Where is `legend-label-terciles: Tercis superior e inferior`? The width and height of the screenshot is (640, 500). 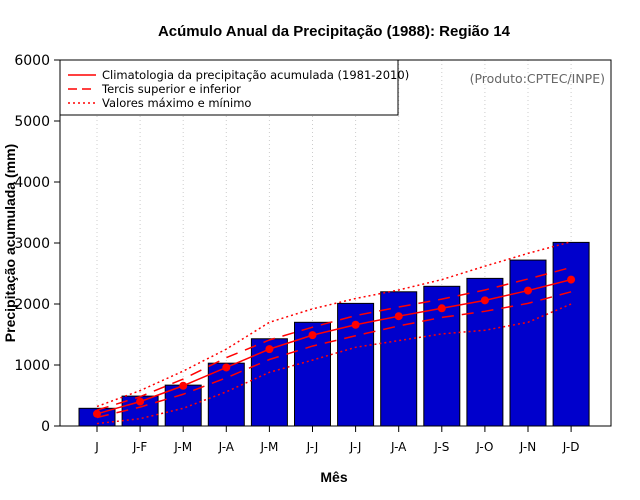 legend-label-terciles: Tercis superior e inferior is located at coordinates (171, 89).